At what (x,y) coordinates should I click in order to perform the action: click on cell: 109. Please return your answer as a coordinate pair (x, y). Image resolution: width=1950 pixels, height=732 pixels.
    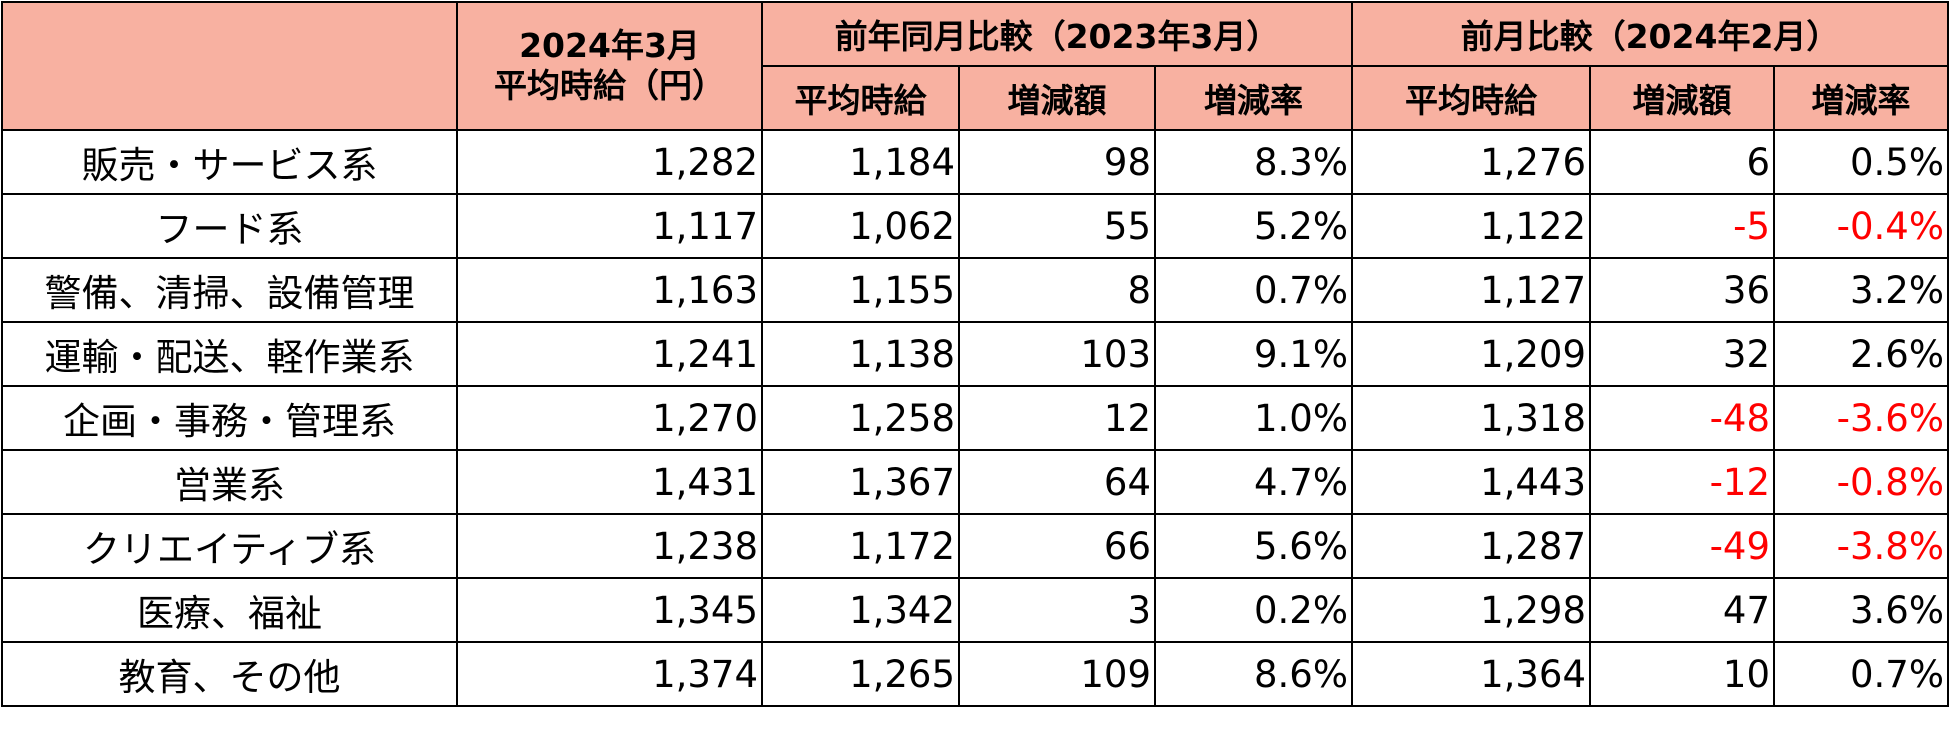
    Looking at the image, I should click on (1057, 674).